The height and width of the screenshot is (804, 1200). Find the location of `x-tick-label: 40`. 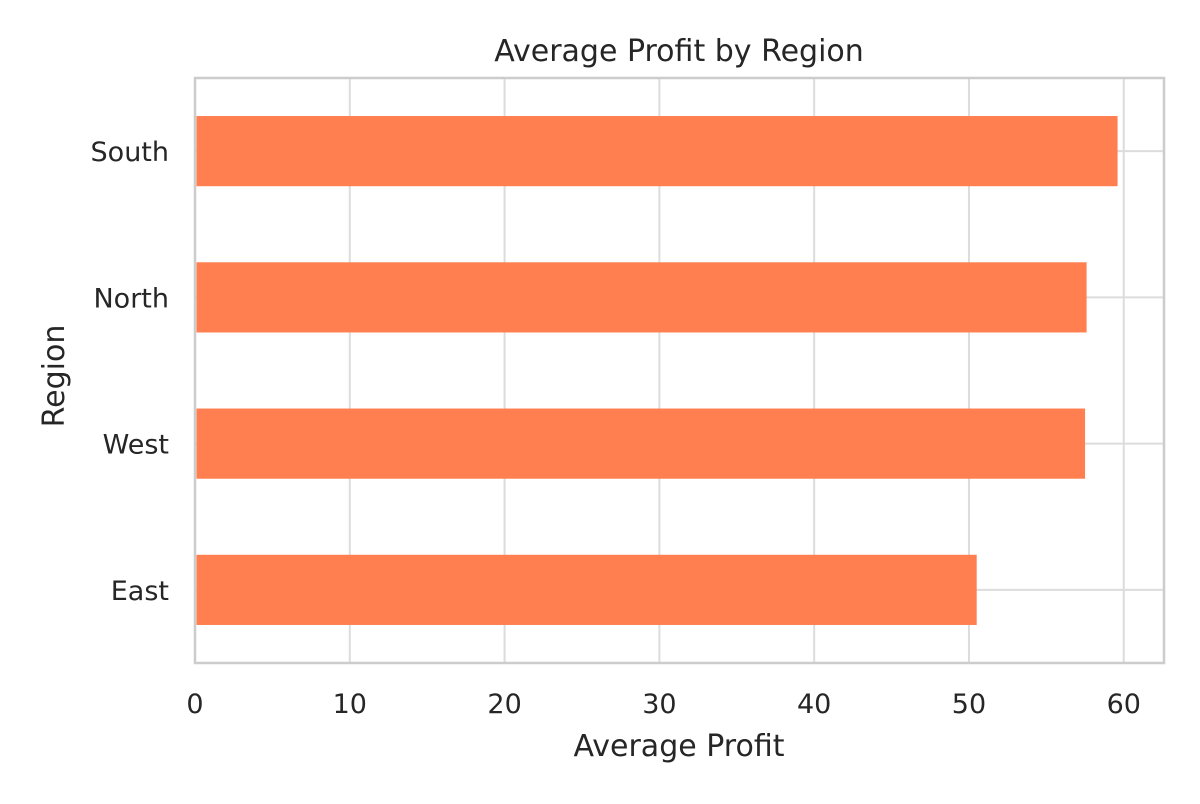

x-tick-label: 40 is located at coordinates (814, 704).